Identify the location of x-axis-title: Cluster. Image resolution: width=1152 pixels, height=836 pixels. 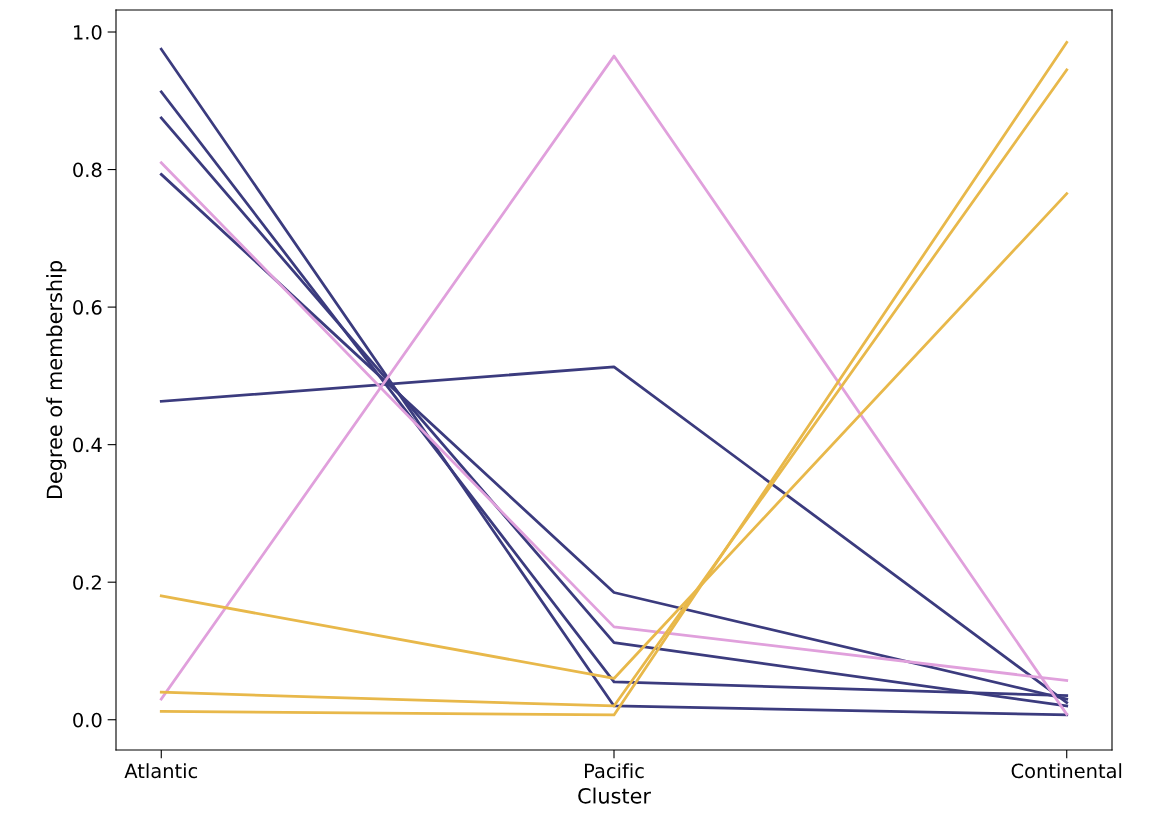
(614, 795).